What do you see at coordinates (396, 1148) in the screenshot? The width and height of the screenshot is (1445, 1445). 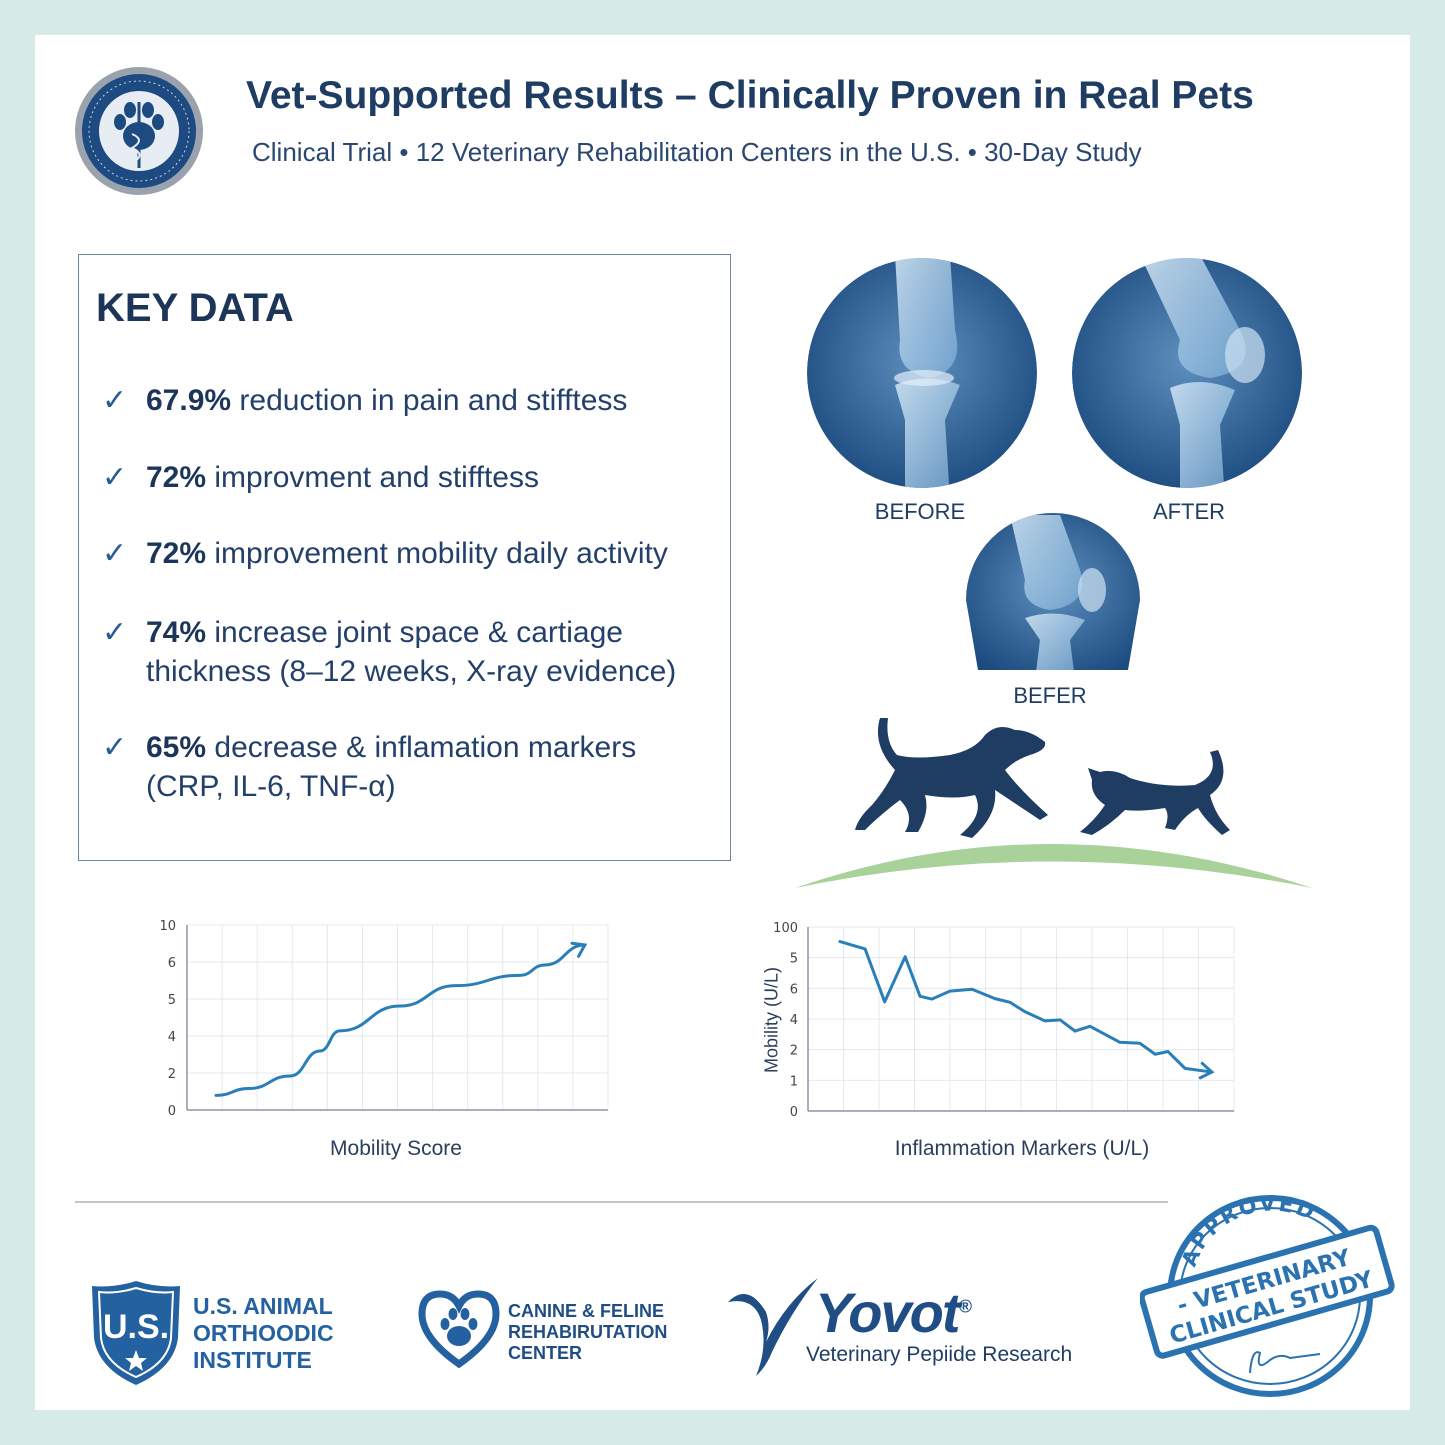 I see `chart1-x-axis-label: Mobility Score` at bounding box center [396, 1148].